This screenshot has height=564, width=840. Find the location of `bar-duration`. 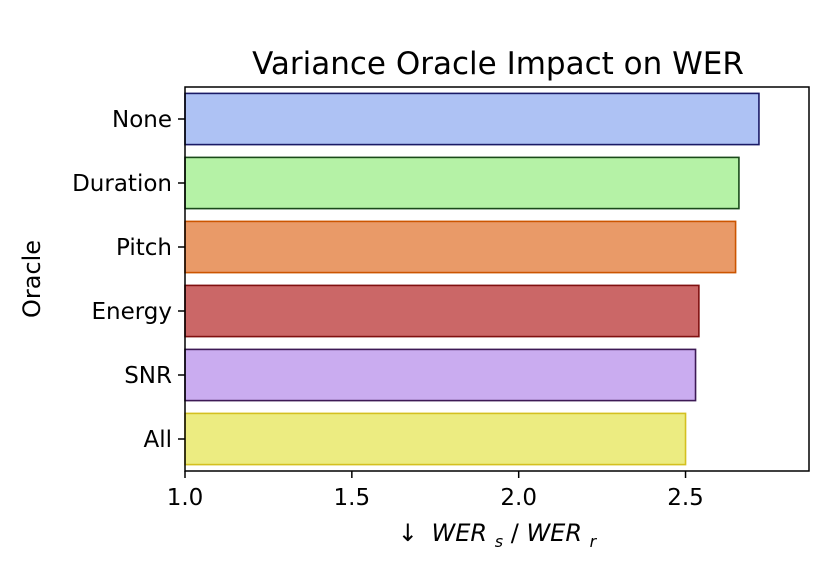

bar-duration is located at coordinates (462, 183).